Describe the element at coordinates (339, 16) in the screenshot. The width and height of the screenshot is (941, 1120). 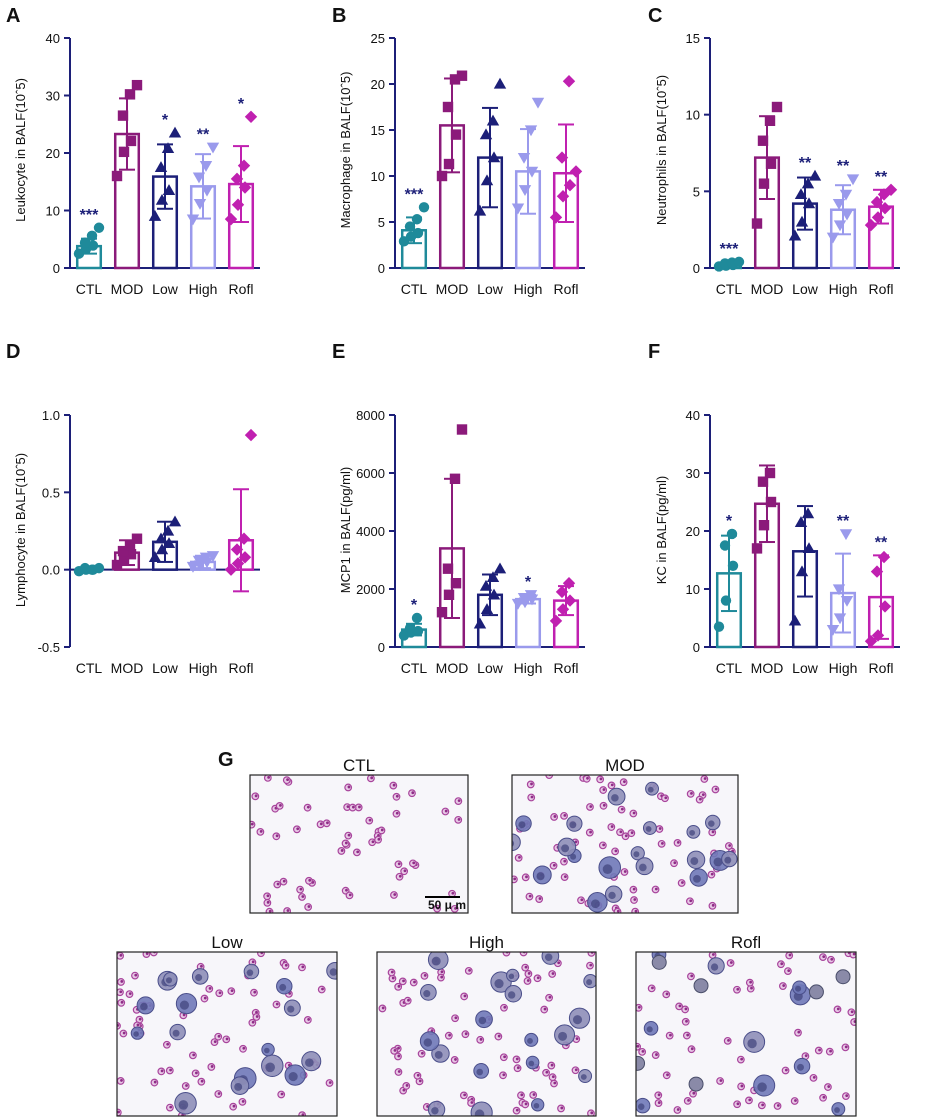
I see `panel-label: B` at that location.